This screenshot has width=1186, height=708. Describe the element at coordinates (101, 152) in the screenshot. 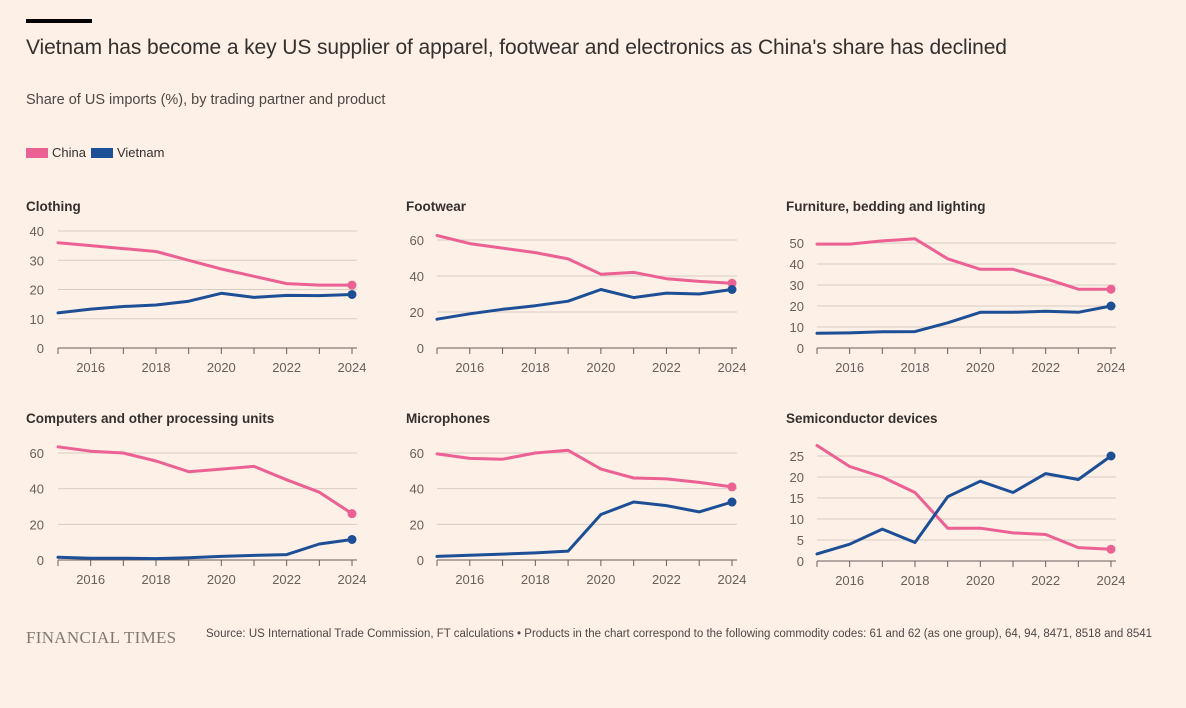

I see `legend-swatch-vietnam` at that location.